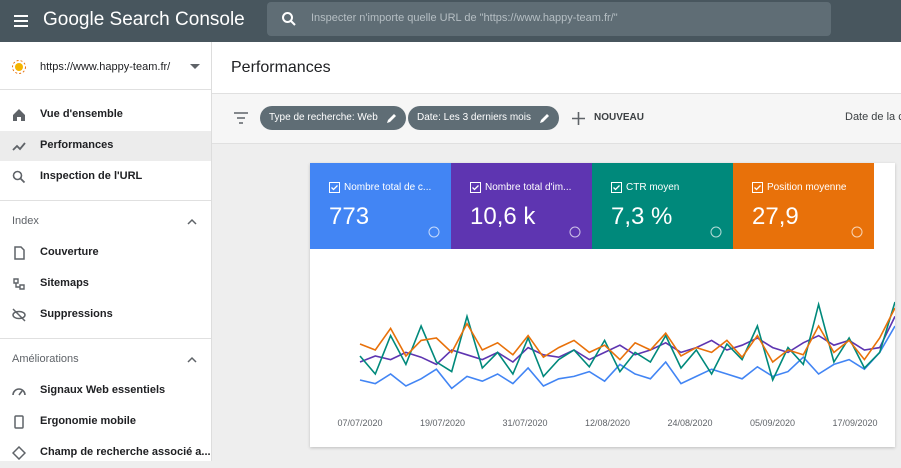  Describe the element at coordinates (556, 68) in the screenshot. I see `page-header: Performances` at that location.